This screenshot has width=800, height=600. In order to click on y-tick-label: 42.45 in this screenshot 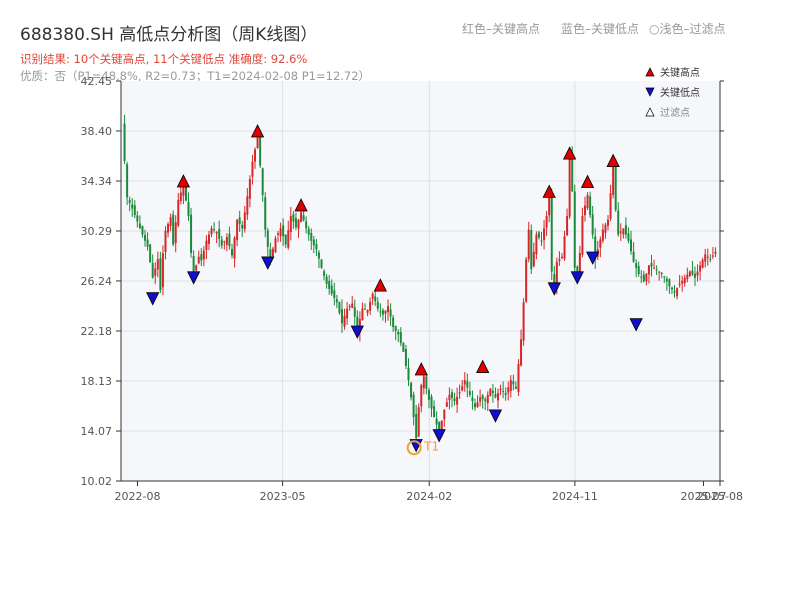, I will do `click(97, 81)`.